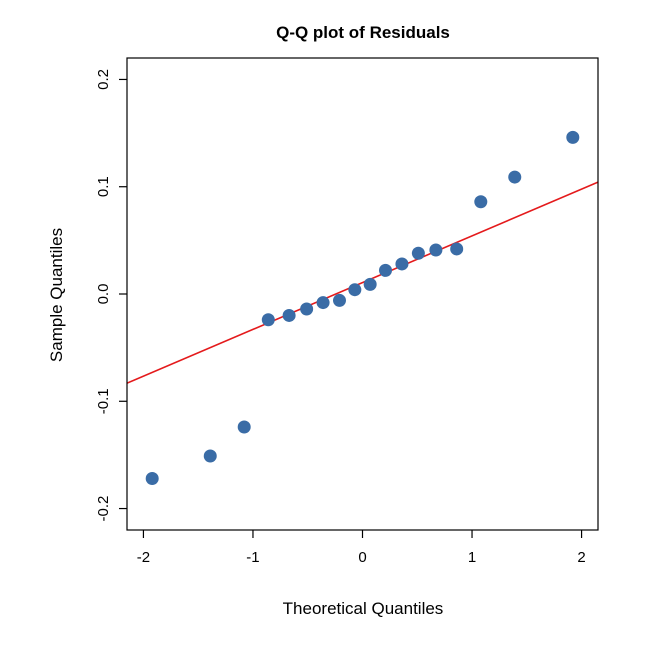 The width and height of the screenshot is (650, 650). I want to click on y-tick-label-4: 0.1, so click(103, 186).